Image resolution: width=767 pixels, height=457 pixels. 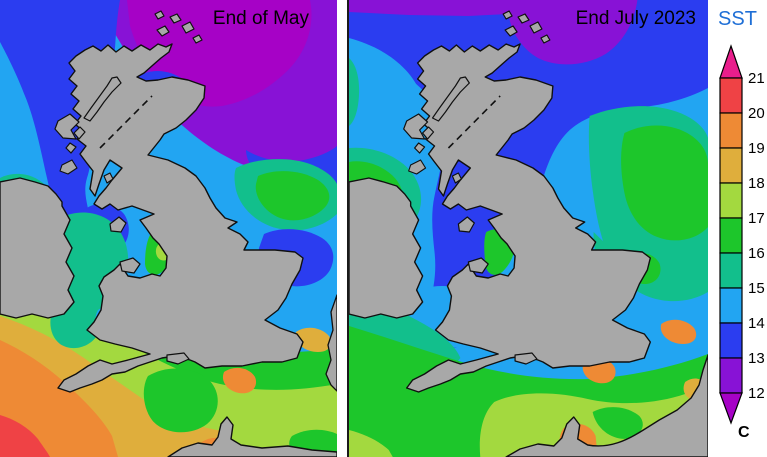 I want to click on colorbar-tick-label: 18, so click(x=756, y=183).